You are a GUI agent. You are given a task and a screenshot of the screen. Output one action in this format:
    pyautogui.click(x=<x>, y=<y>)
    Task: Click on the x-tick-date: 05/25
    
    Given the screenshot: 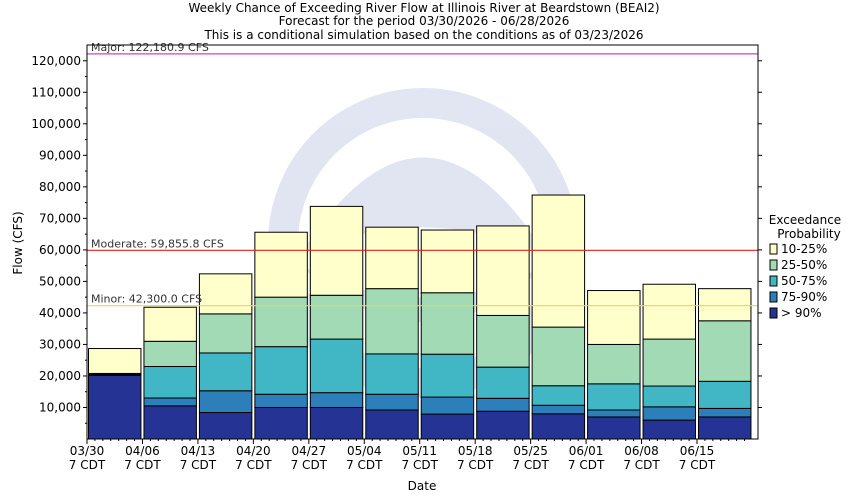 What is the action you would take?
    pyautogui.click(x=530, y=451)
    